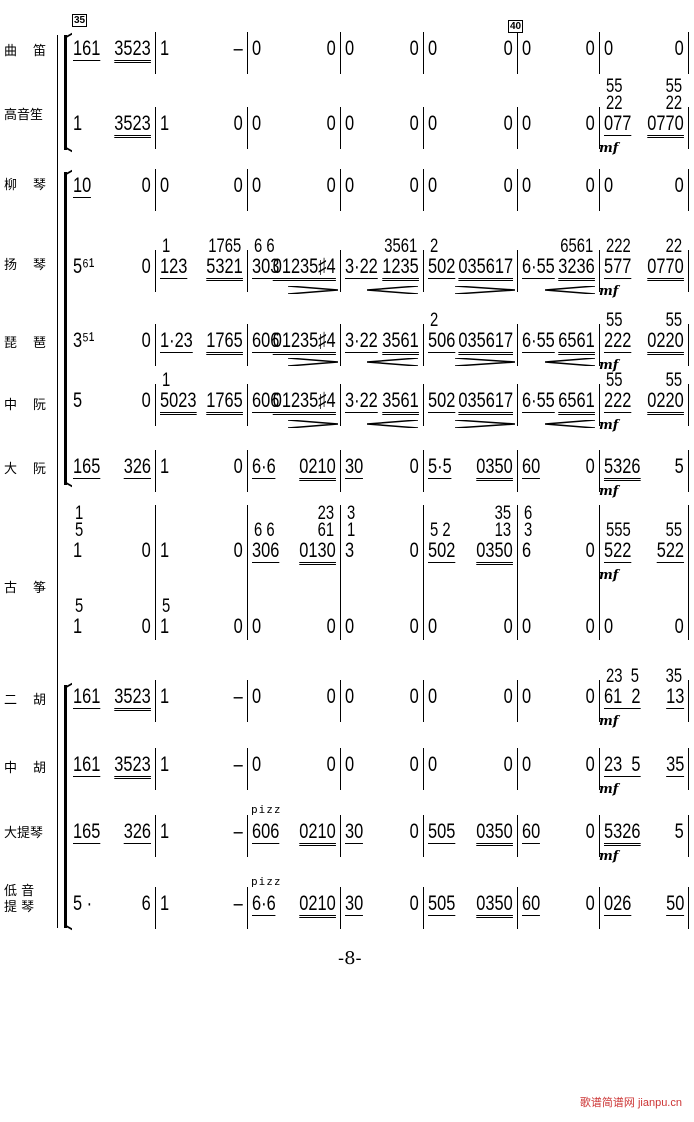 The height and width of the screenshot is (1122, 694). I want to click on note-group: 522, so click(618, 551).